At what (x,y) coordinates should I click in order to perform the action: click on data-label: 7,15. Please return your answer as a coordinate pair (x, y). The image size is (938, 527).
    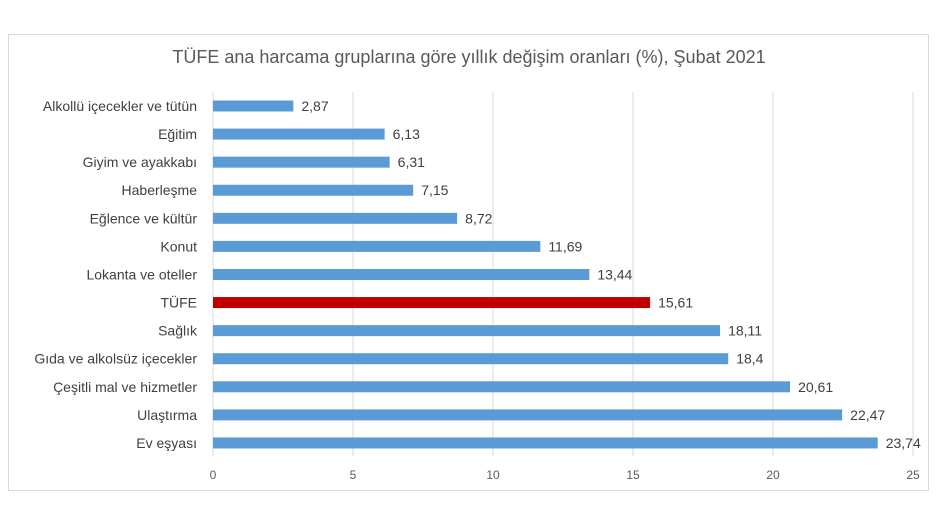
    Looking at the image, I should click on (434, 190).